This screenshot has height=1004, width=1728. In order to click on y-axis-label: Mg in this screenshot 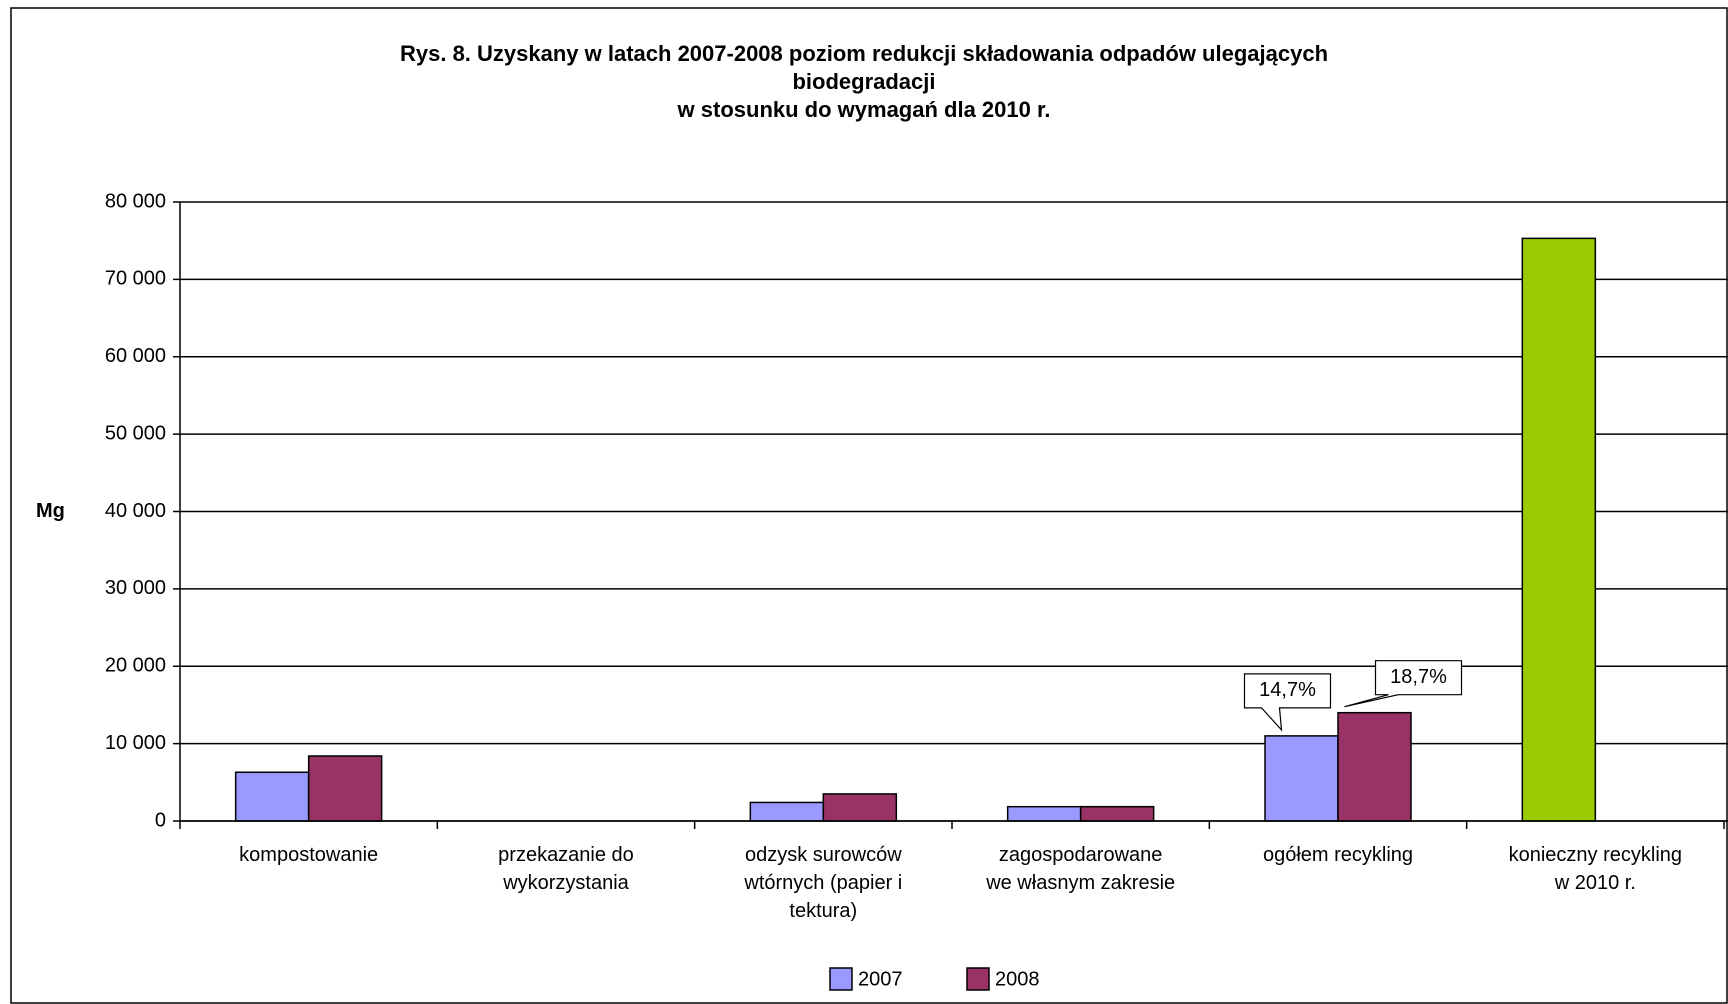, I will do `click(50, 511)`.